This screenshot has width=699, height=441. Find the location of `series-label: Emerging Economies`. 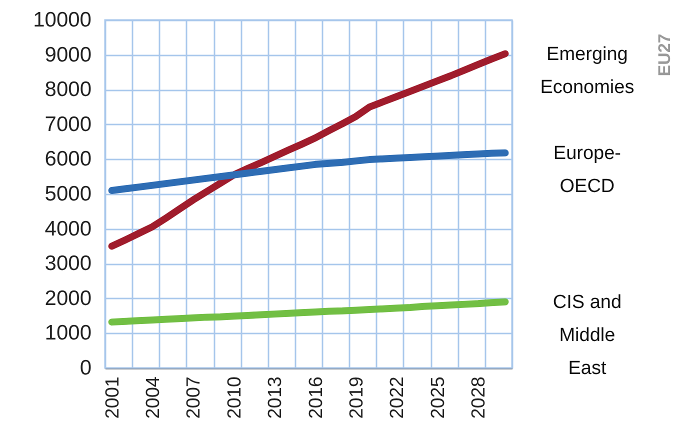

series-label: Emerging Economies is located at coordinates (587, 71).